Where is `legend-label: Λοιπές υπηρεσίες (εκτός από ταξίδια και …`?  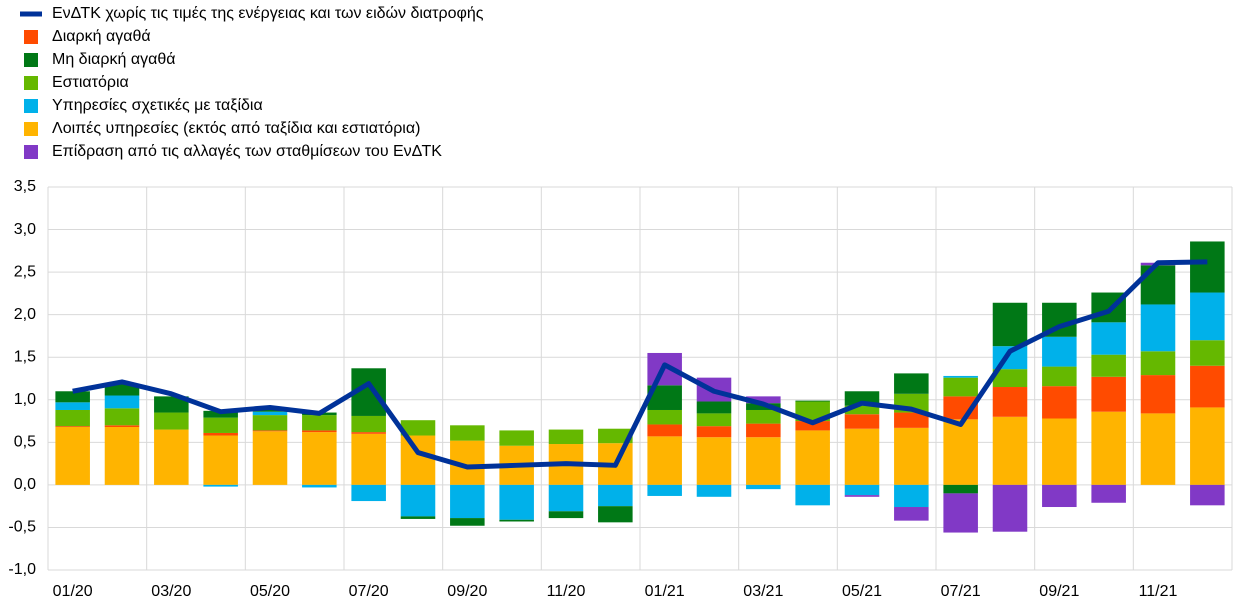 legend-label: Λοιπές υπηρεσίες (εκτός από ταξίδια και … is located at coordinates (236, 128).